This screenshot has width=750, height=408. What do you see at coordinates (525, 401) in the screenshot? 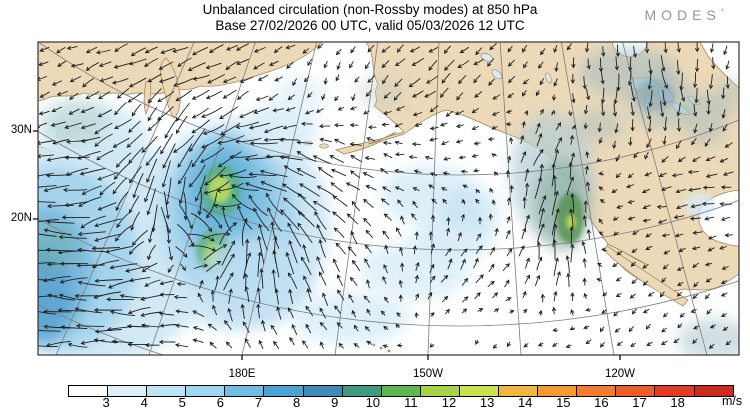
I see `colorbar-tick-label: 14` at bounding box center [525, 401].